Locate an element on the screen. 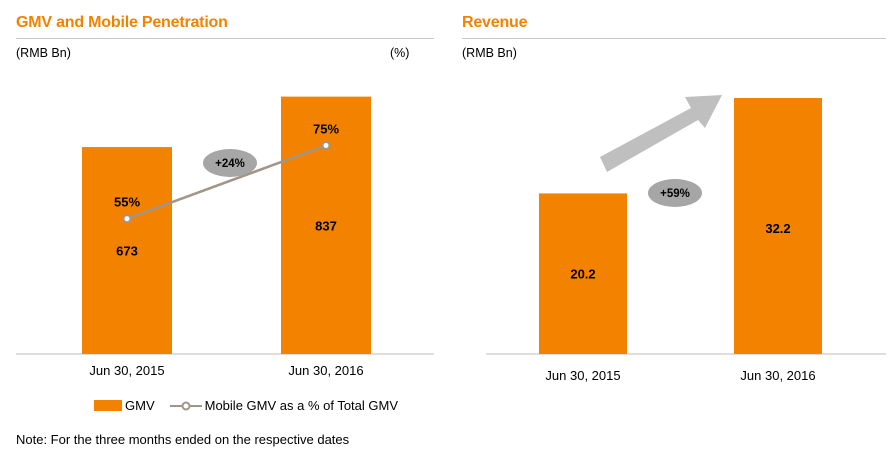 This screenshot has width=891, height=476. revenue-unit-label: (RMB Bn) is located at coordinates (489, 53).